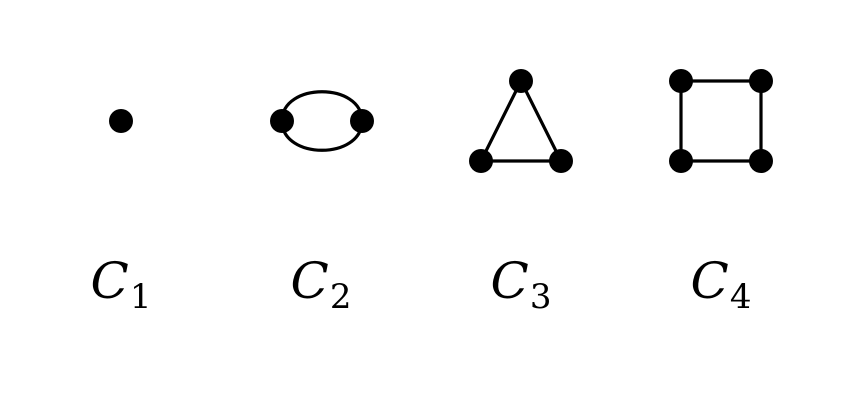  Describe the element at coordinates (109, 281) in the screenshot. I see `caption-c1-letter: C` at that location.